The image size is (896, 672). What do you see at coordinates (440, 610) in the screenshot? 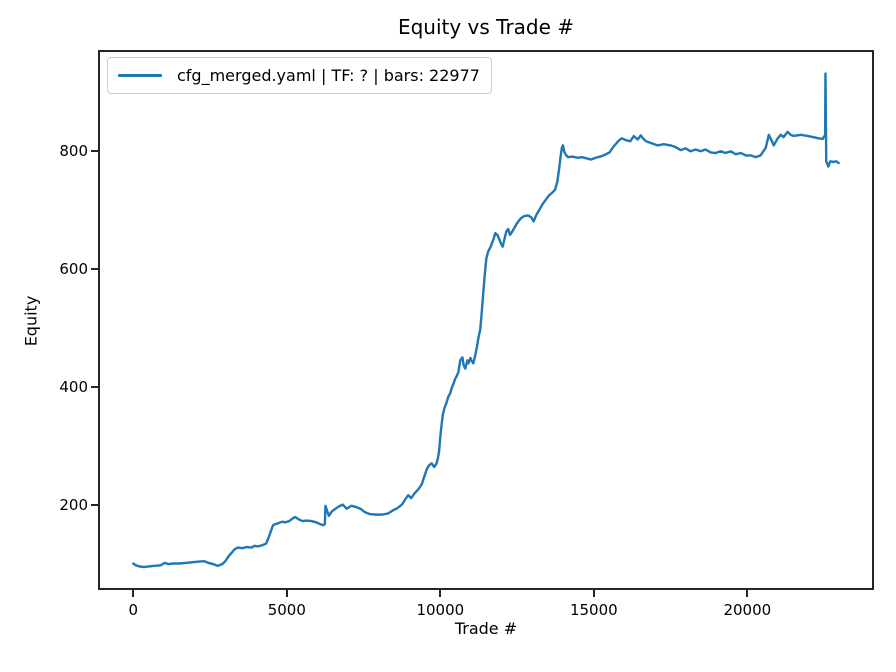
I see `x-tick-label: 10000` at bounding box center [440, 610].